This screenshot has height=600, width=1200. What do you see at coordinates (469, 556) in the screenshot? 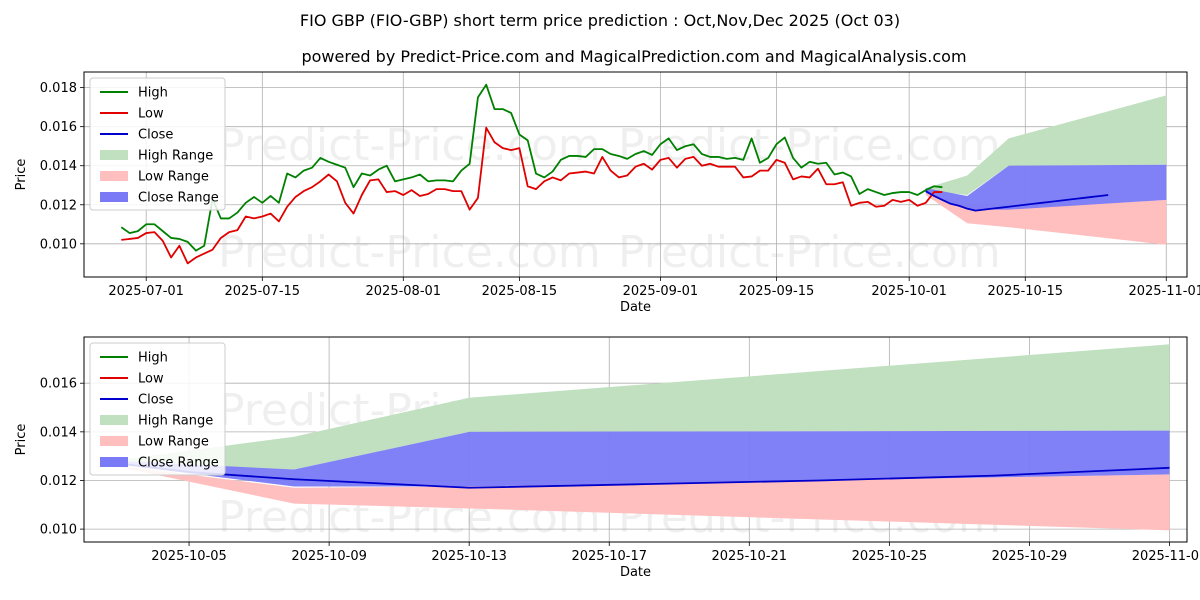
I see `x-tick-label: 2025-10-13` at bounding box center [469, 556].